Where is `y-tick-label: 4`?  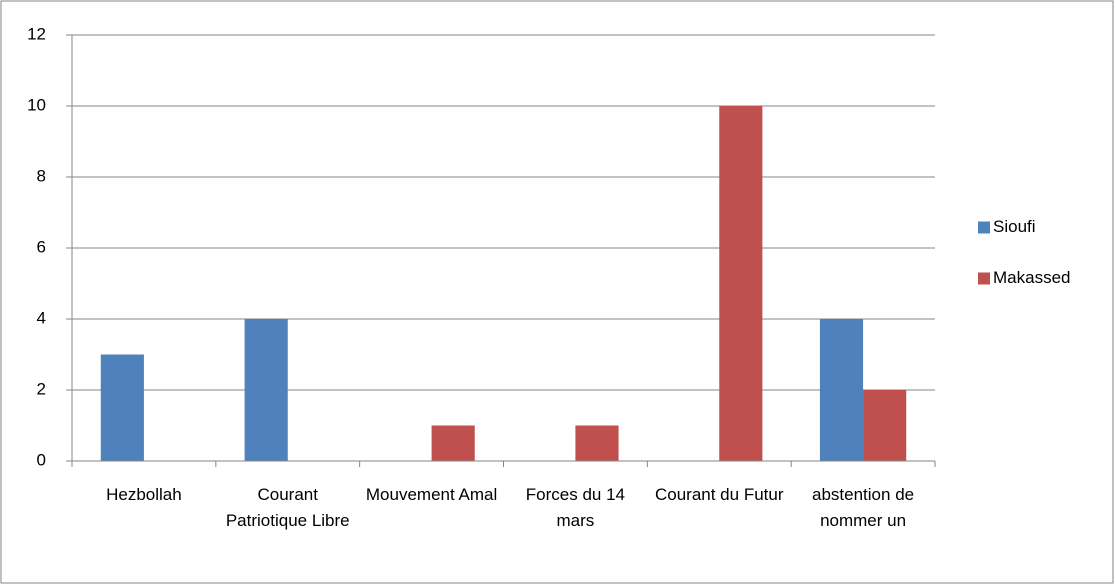 y-tick-label: 4 is located at coordinates (41, 317).